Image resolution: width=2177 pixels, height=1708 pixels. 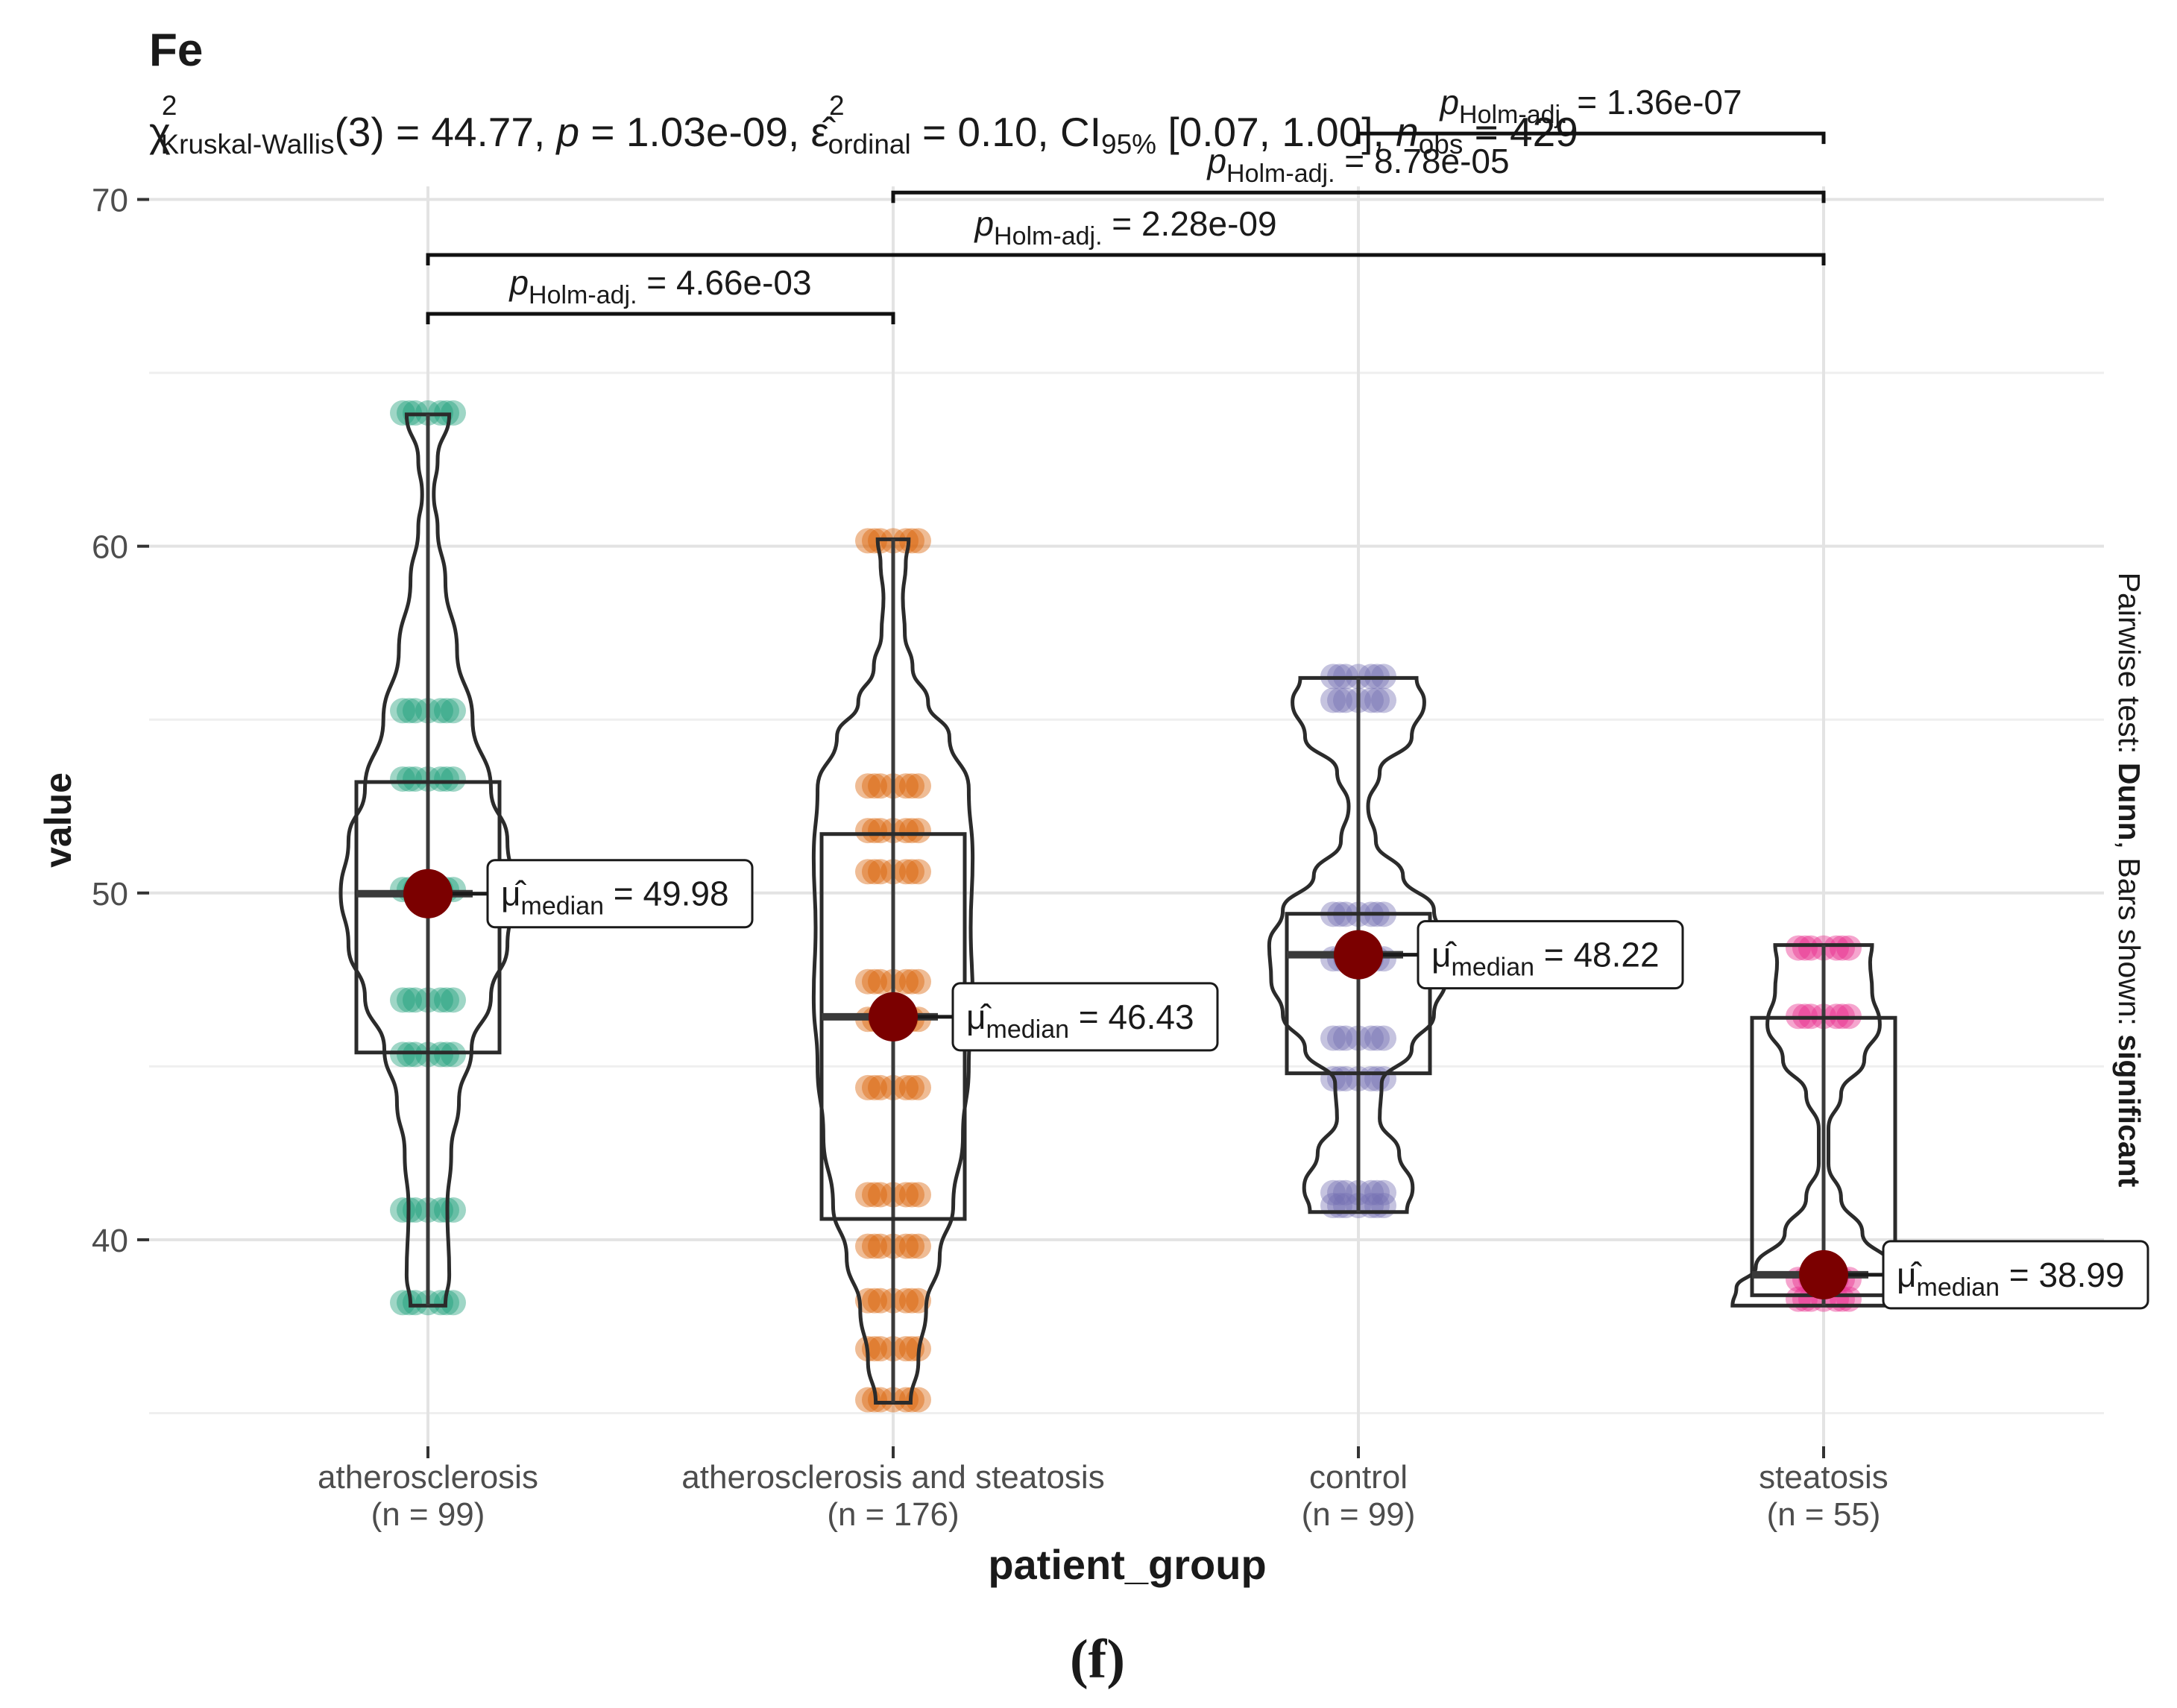 What do you see at coordinates (2129, 802) in the screenshot?
I see `right-caption-test: Dunn` at bounding box center [2129, 802].